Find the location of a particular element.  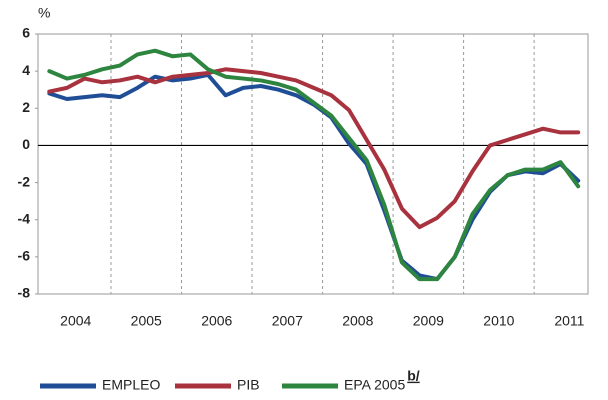

y-tick-label: -6 is located at coordinates (24, 256).